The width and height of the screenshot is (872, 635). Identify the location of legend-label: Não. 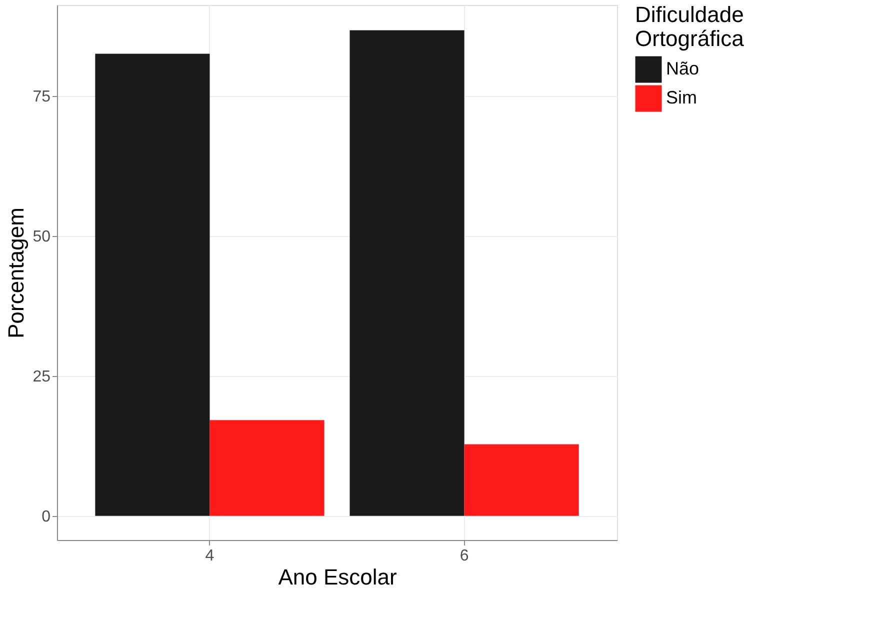
(683, 68).